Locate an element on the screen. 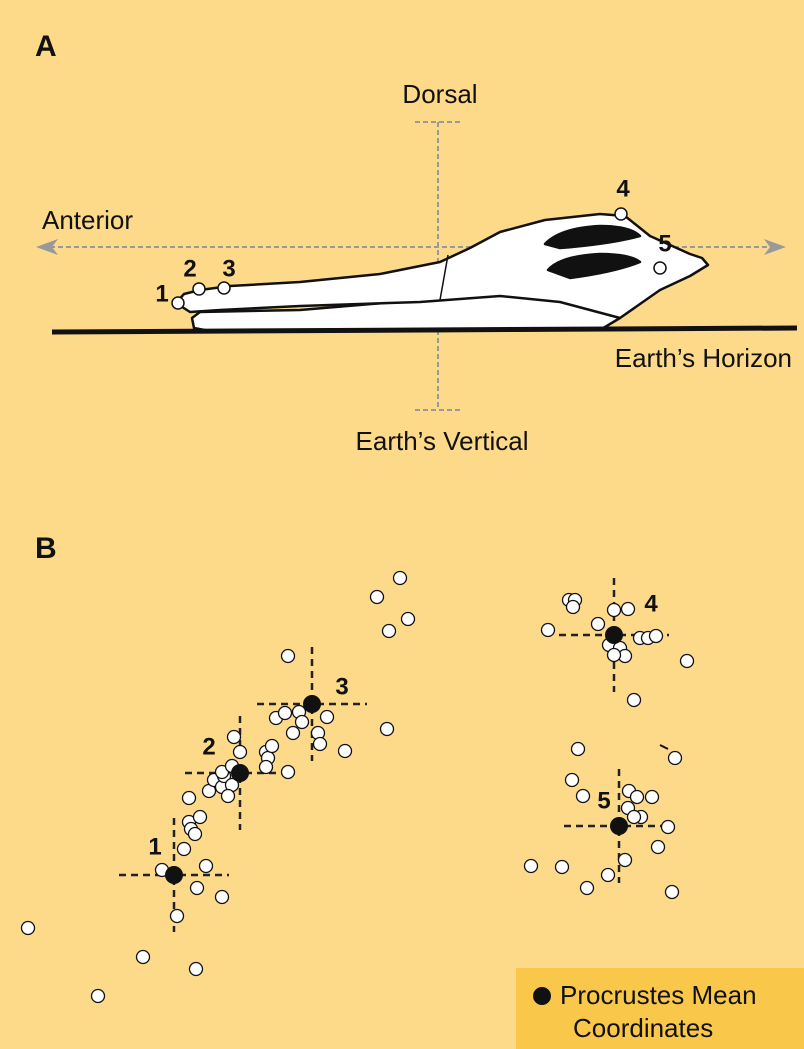 Image resolution: width=804 pixels, height=1049 pixels. panel-label: B is located at coordinates (46, 548).